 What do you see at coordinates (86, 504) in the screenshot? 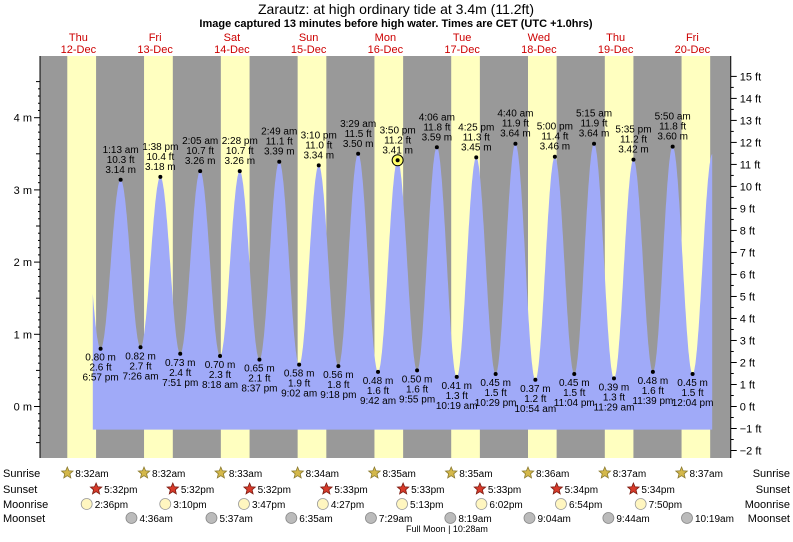
I see `moonrise-icon` at bounding box center [86, 504].